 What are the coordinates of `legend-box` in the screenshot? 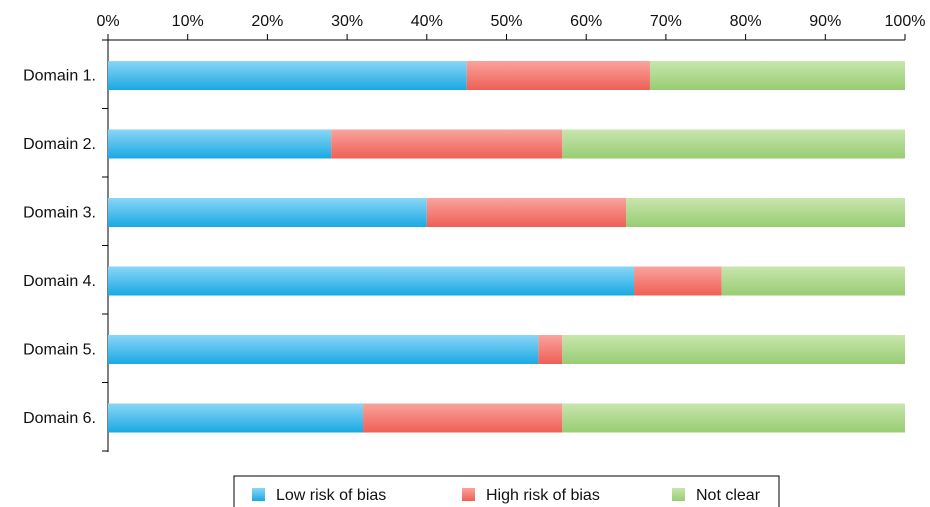 It's located at (506, 491).